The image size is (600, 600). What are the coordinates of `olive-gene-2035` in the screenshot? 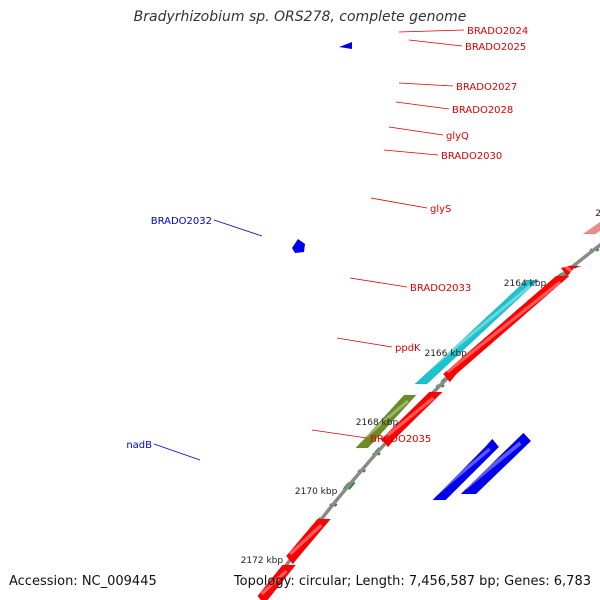 It's located at (386, 421).